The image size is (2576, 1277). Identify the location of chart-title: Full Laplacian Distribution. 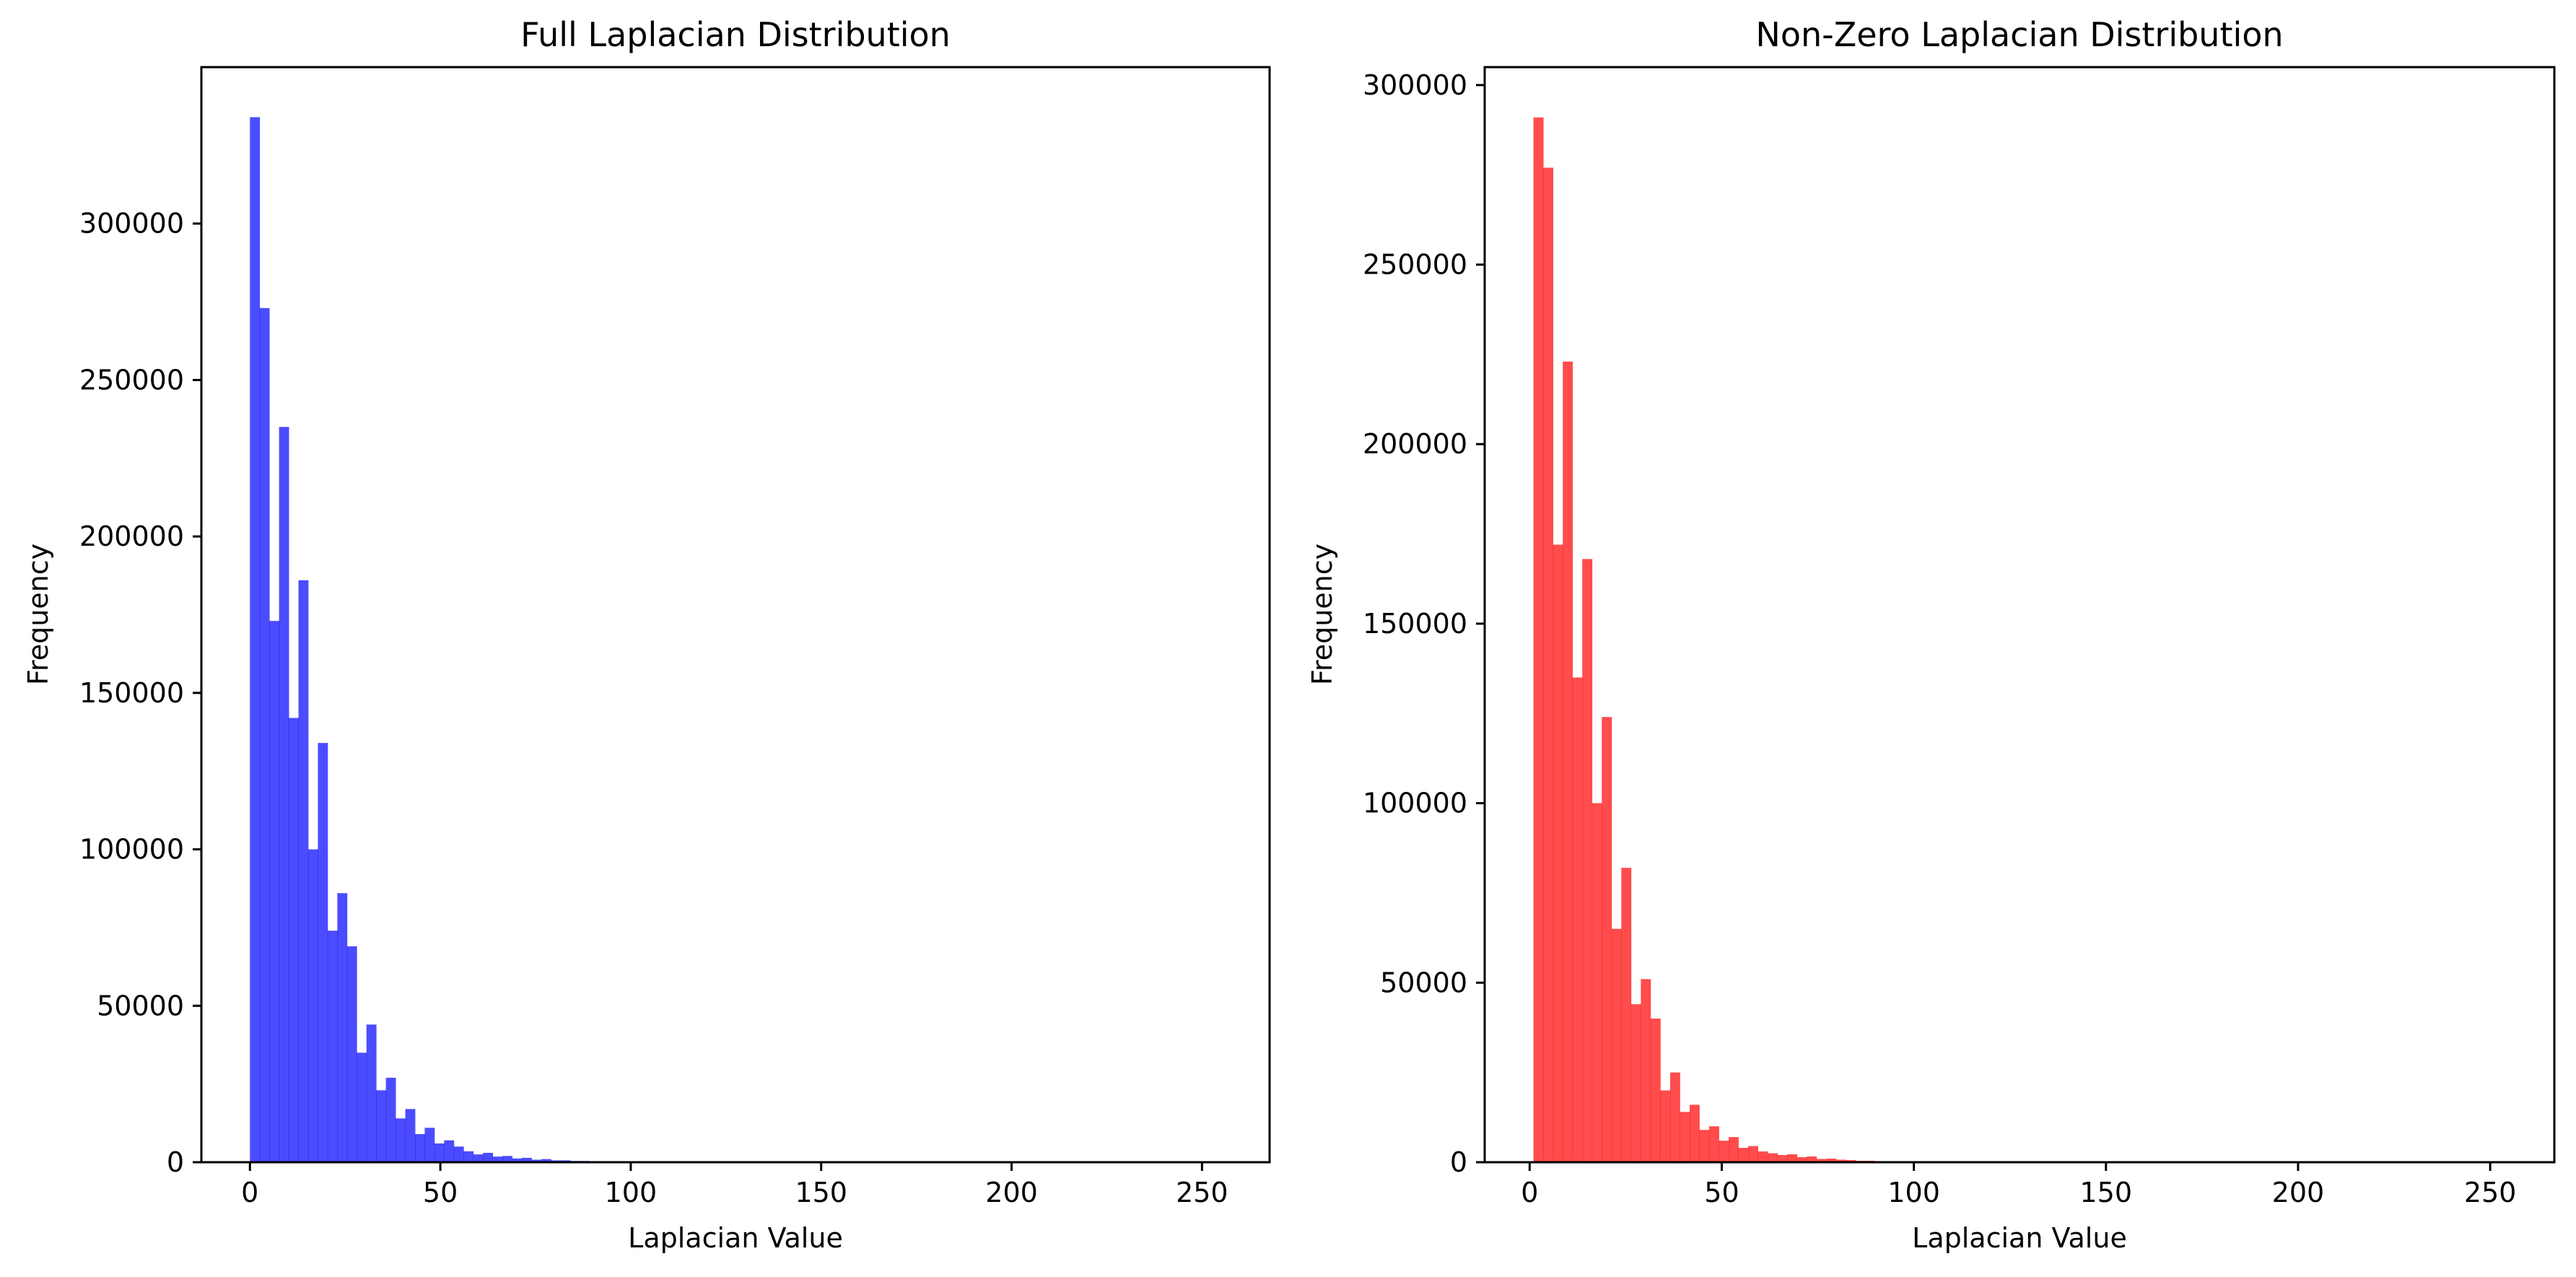
(735, 34).